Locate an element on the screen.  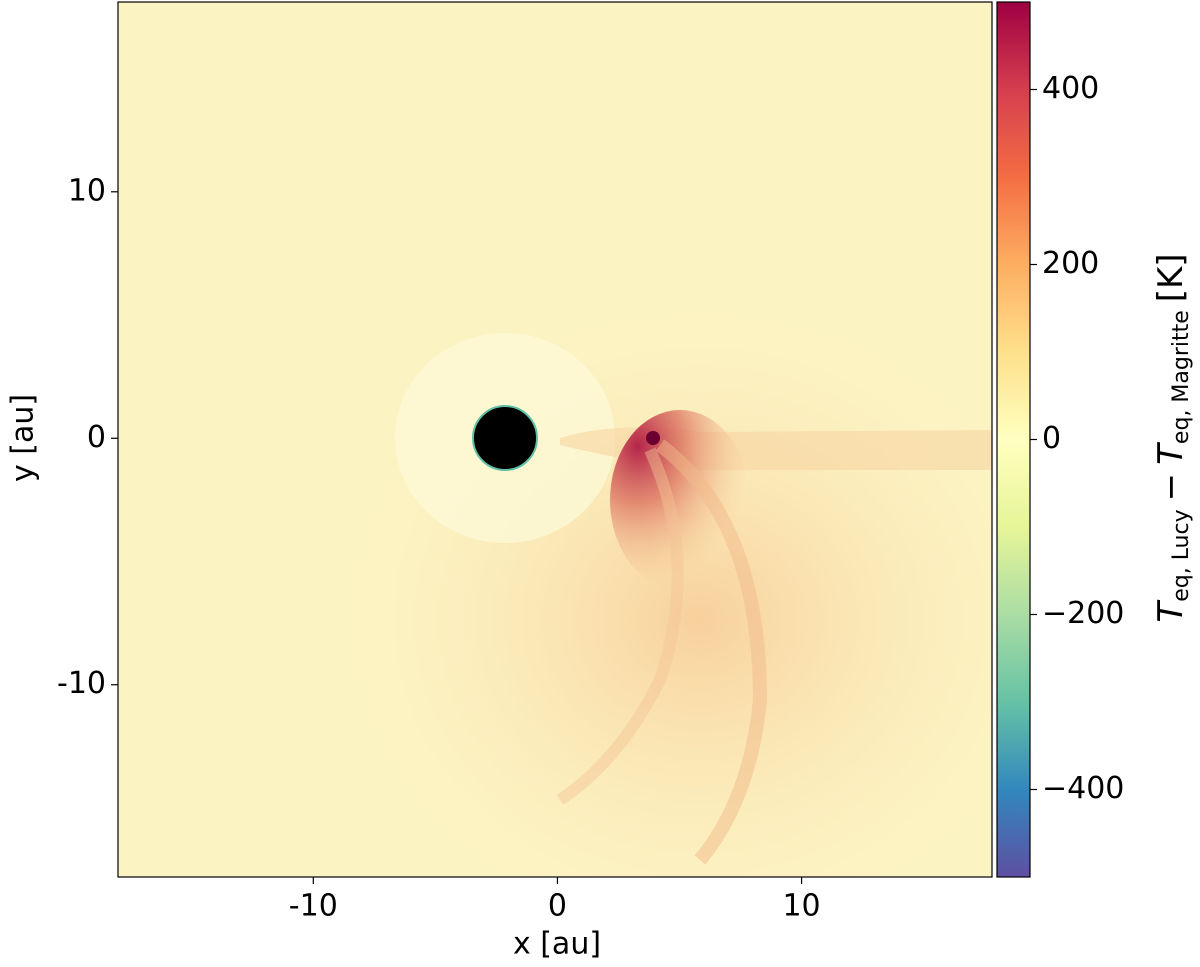
colorbar-label: Teq, Lucy − Teq, Magritte [K] is located at coordinates (1173, 437).